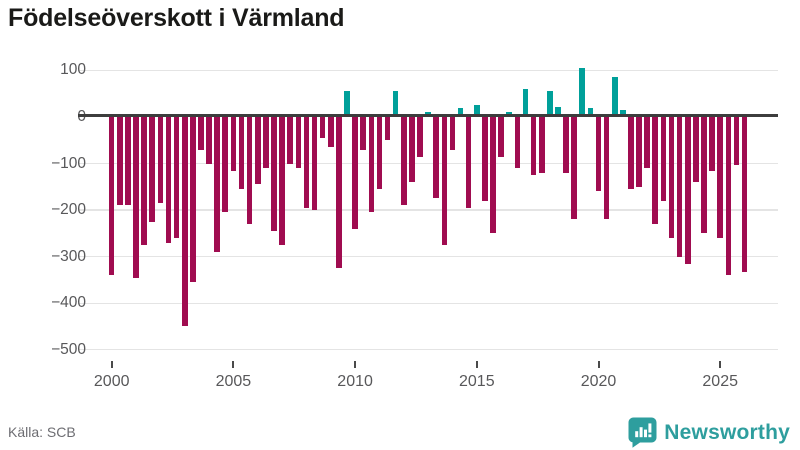  What do you see at coordinates (428, 115) in the screenshot?
I see `zero-axis-line` at bounding box center [428, 115].